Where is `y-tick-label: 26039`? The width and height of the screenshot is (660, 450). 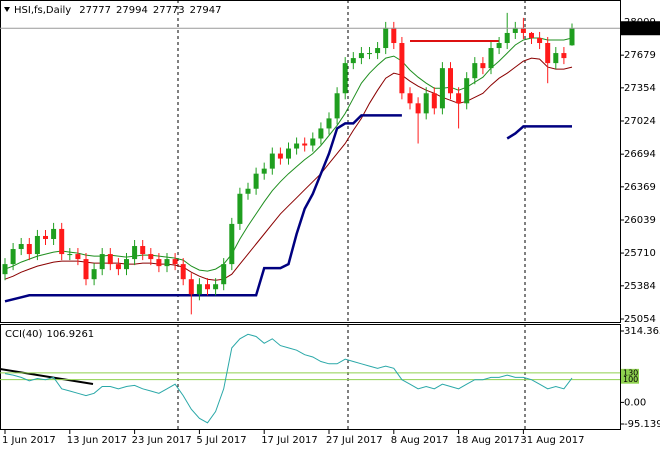 y-tick-label: 26039 is located at coordinates (640, 220).